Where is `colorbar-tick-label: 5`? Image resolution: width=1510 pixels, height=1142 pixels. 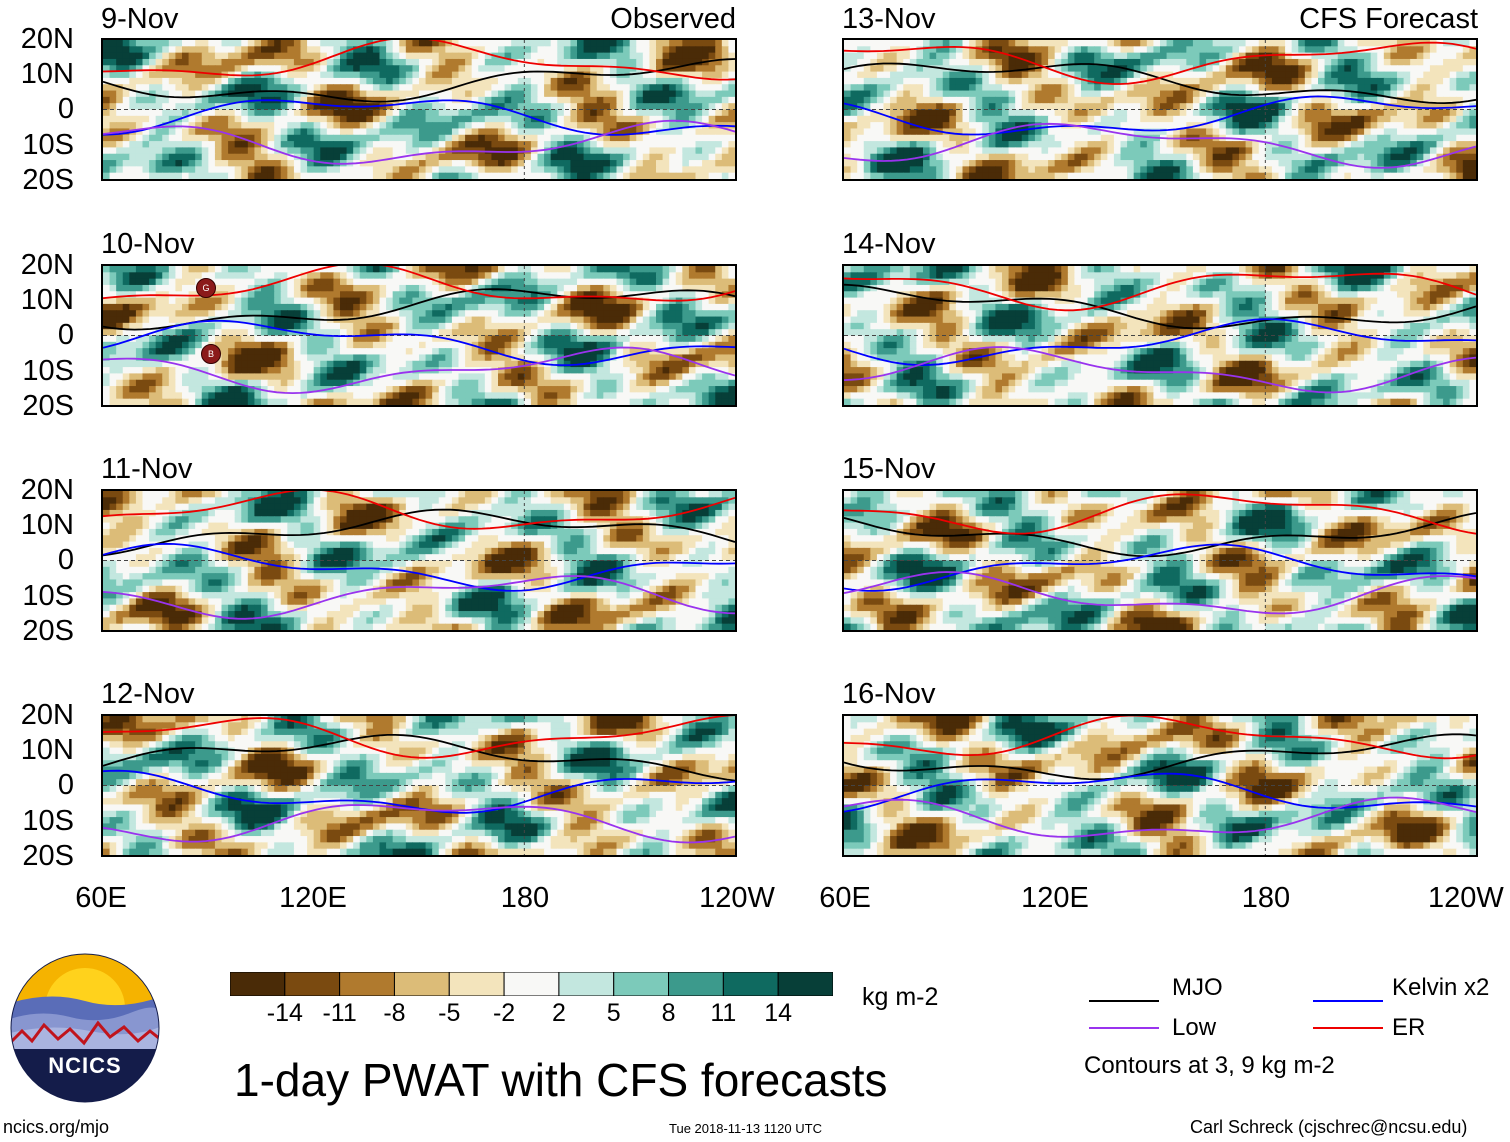 colorbar-tick-label: 5 is located at coordinates (613, 1013).